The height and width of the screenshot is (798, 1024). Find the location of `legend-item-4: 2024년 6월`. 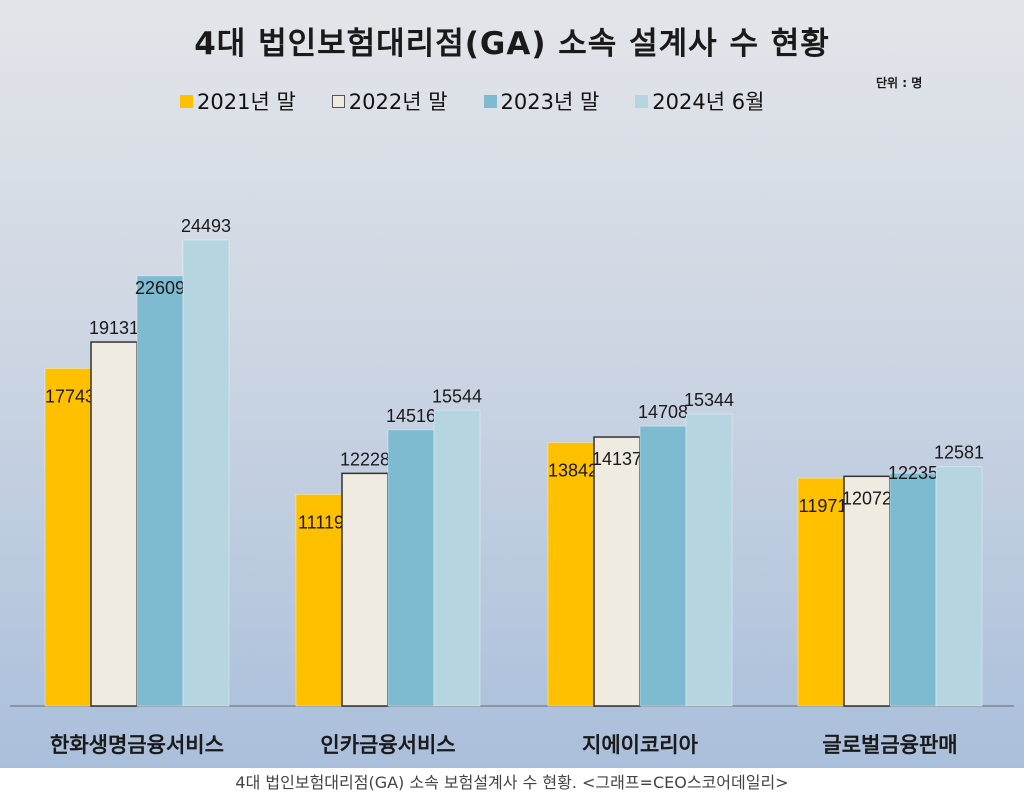

legend-item-4: 2024년 6월 is located at coordinates (699, 101).